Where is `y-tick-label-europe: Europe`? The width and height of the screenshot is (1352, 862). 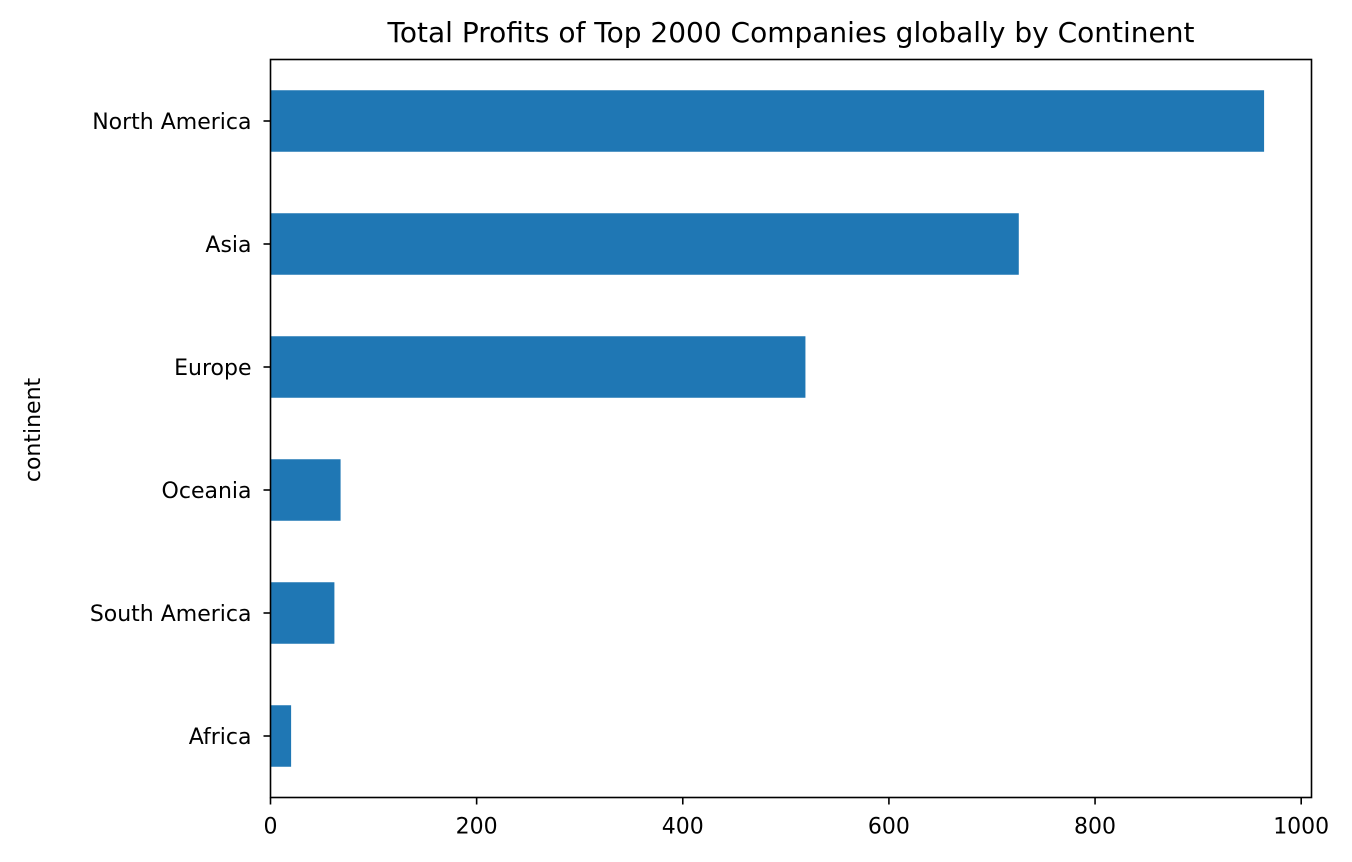
y-tick-label-europe: Europe is located at coordinates (212, 368).